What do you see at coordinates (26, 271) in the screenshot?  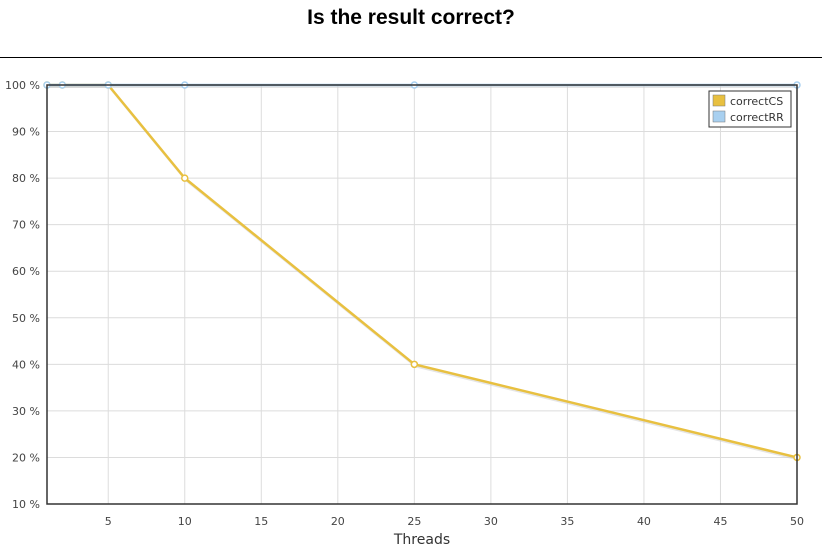 I see `y-tick-label: 60 %` at bounding box center [26, 271].